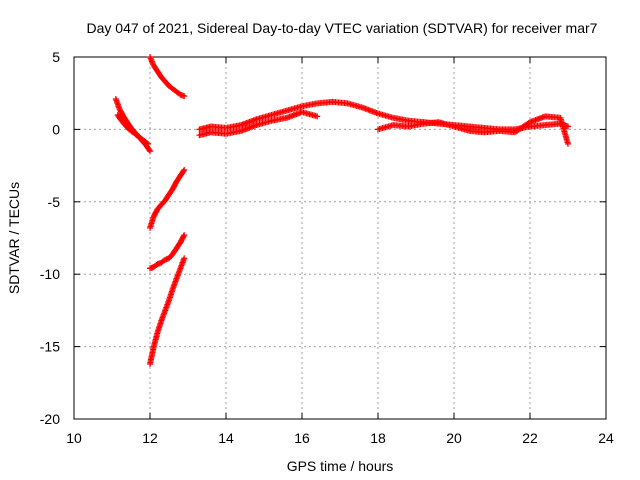 This screenshot has height=480, width=640. I want to click on x-tick-label: 10, so click(74, 438).